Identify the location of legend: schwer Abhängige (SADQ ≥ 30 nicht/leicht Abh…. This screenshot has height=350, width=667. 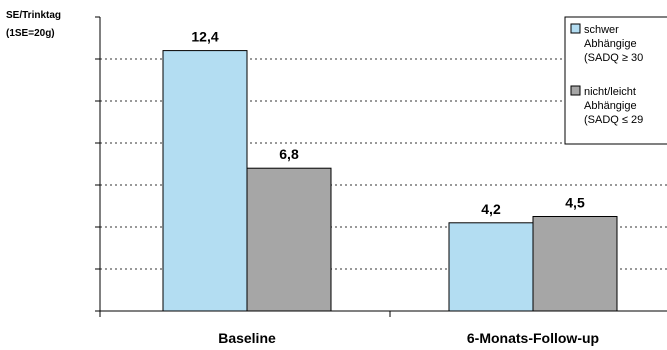
(615, 80).